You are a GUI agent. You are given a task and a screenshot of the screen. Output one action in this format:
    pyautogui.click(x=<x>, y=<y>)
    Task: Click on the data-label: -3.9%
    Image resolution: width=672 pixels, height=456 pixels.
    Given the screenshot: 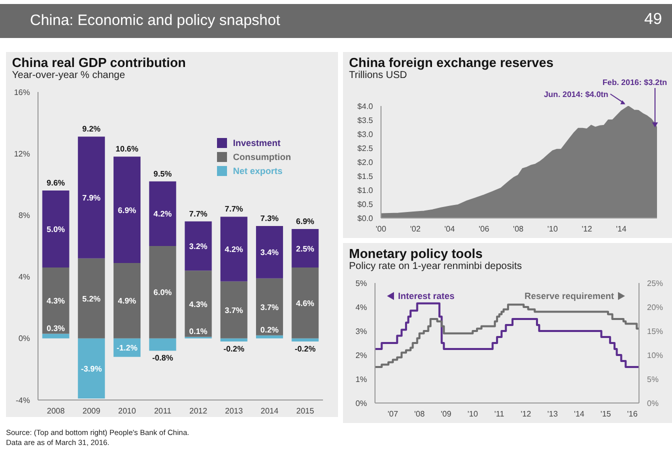 What is the action you would take?
    pyautogui.click(x=91, y=369)
    